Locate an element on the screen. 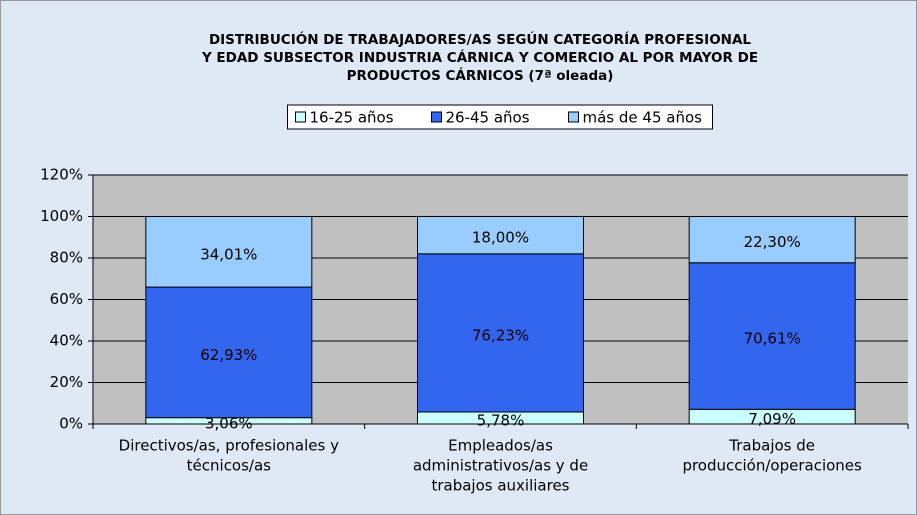  y-tick-label: 40% is located at coordinates (66, 341).